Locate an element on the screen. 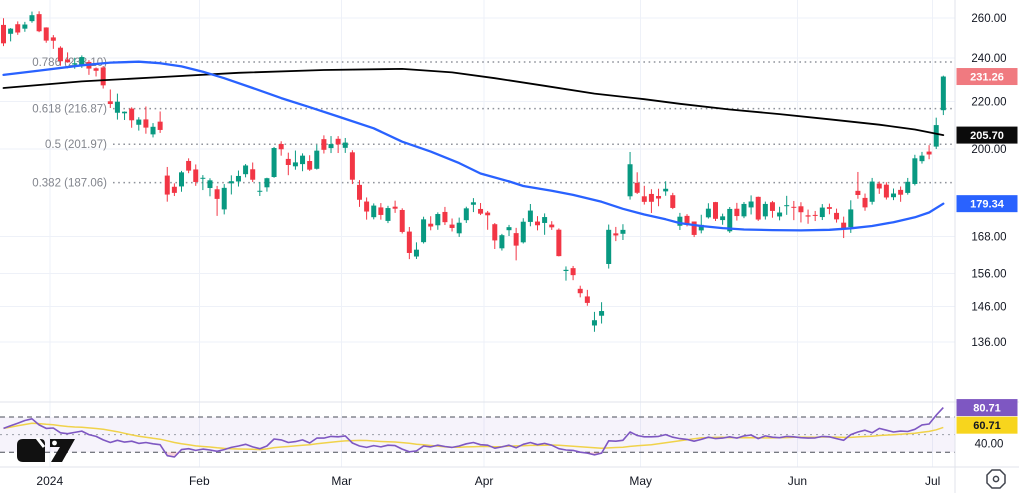 The image size is (1019, 498). time-axis-label: May is located at coordinates (640, 481).